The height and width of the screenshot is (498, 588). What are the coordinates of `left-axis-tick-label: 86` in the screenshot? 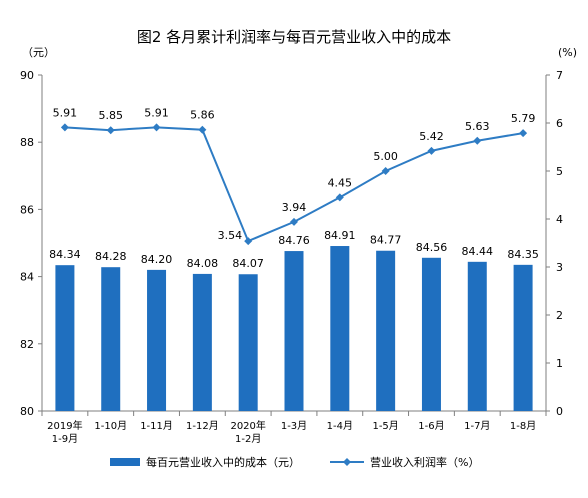 It's located at (27, 209).